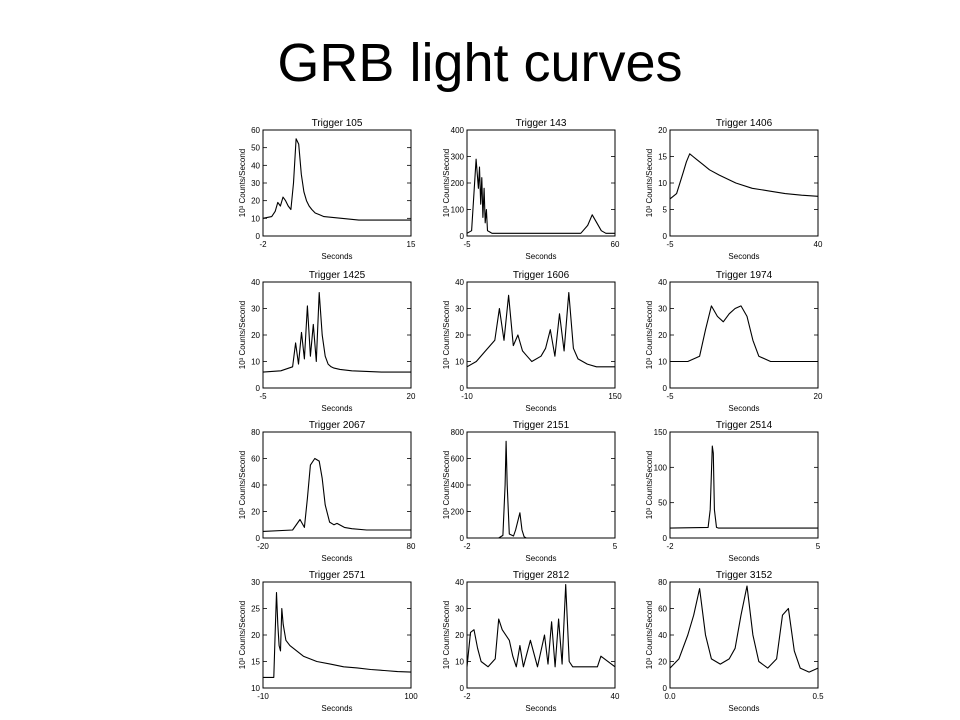 The image size is (960, 720). What do you see at coordinates (337, 275) in the screenshot?
I see `panel-title: Trigger 1425` at bounding box center [337, 275].